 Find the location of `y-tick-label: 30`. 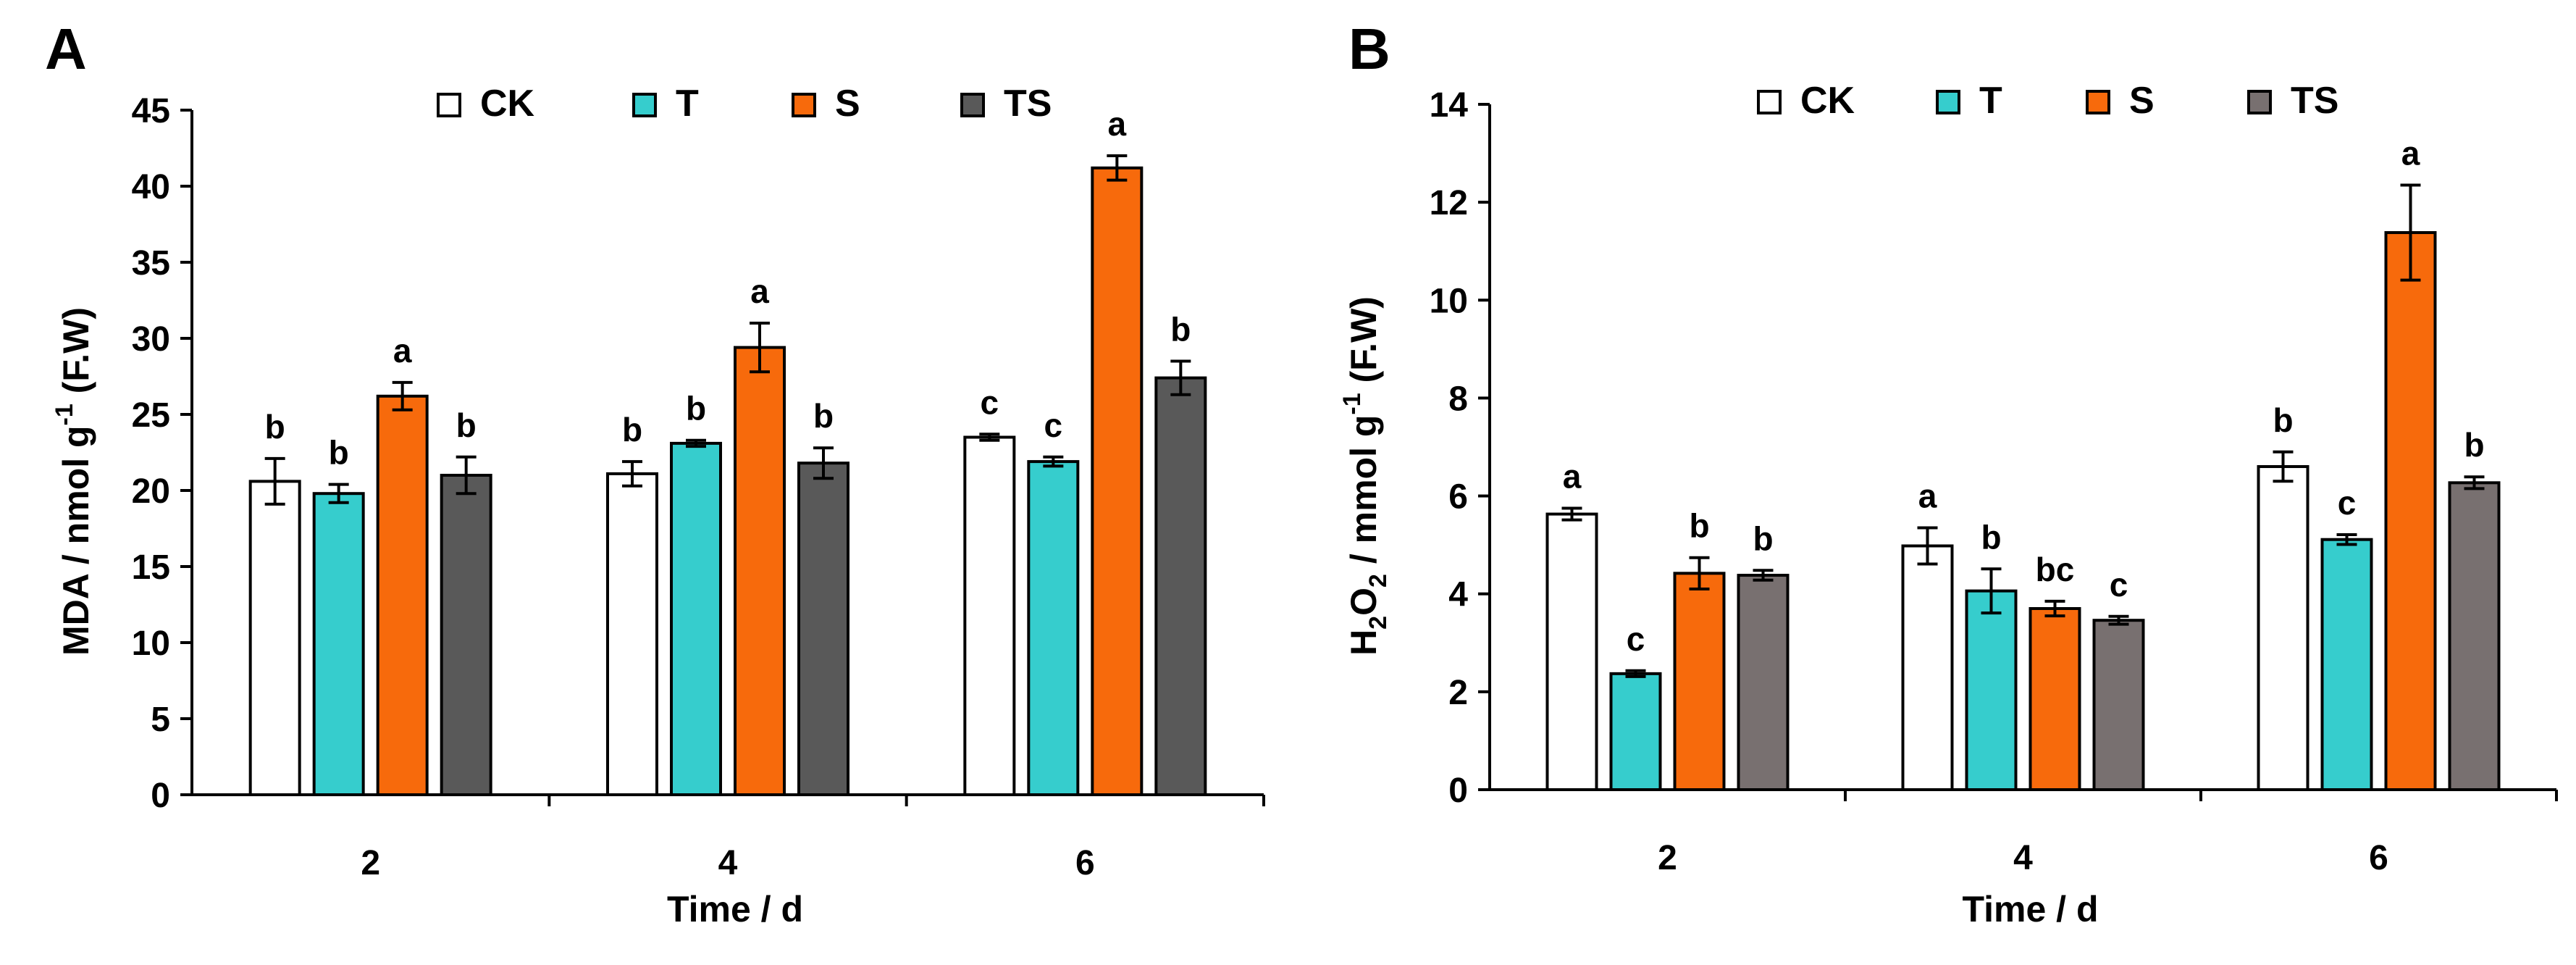

y-tick-label: 30 is located at coordinates (151, 339).